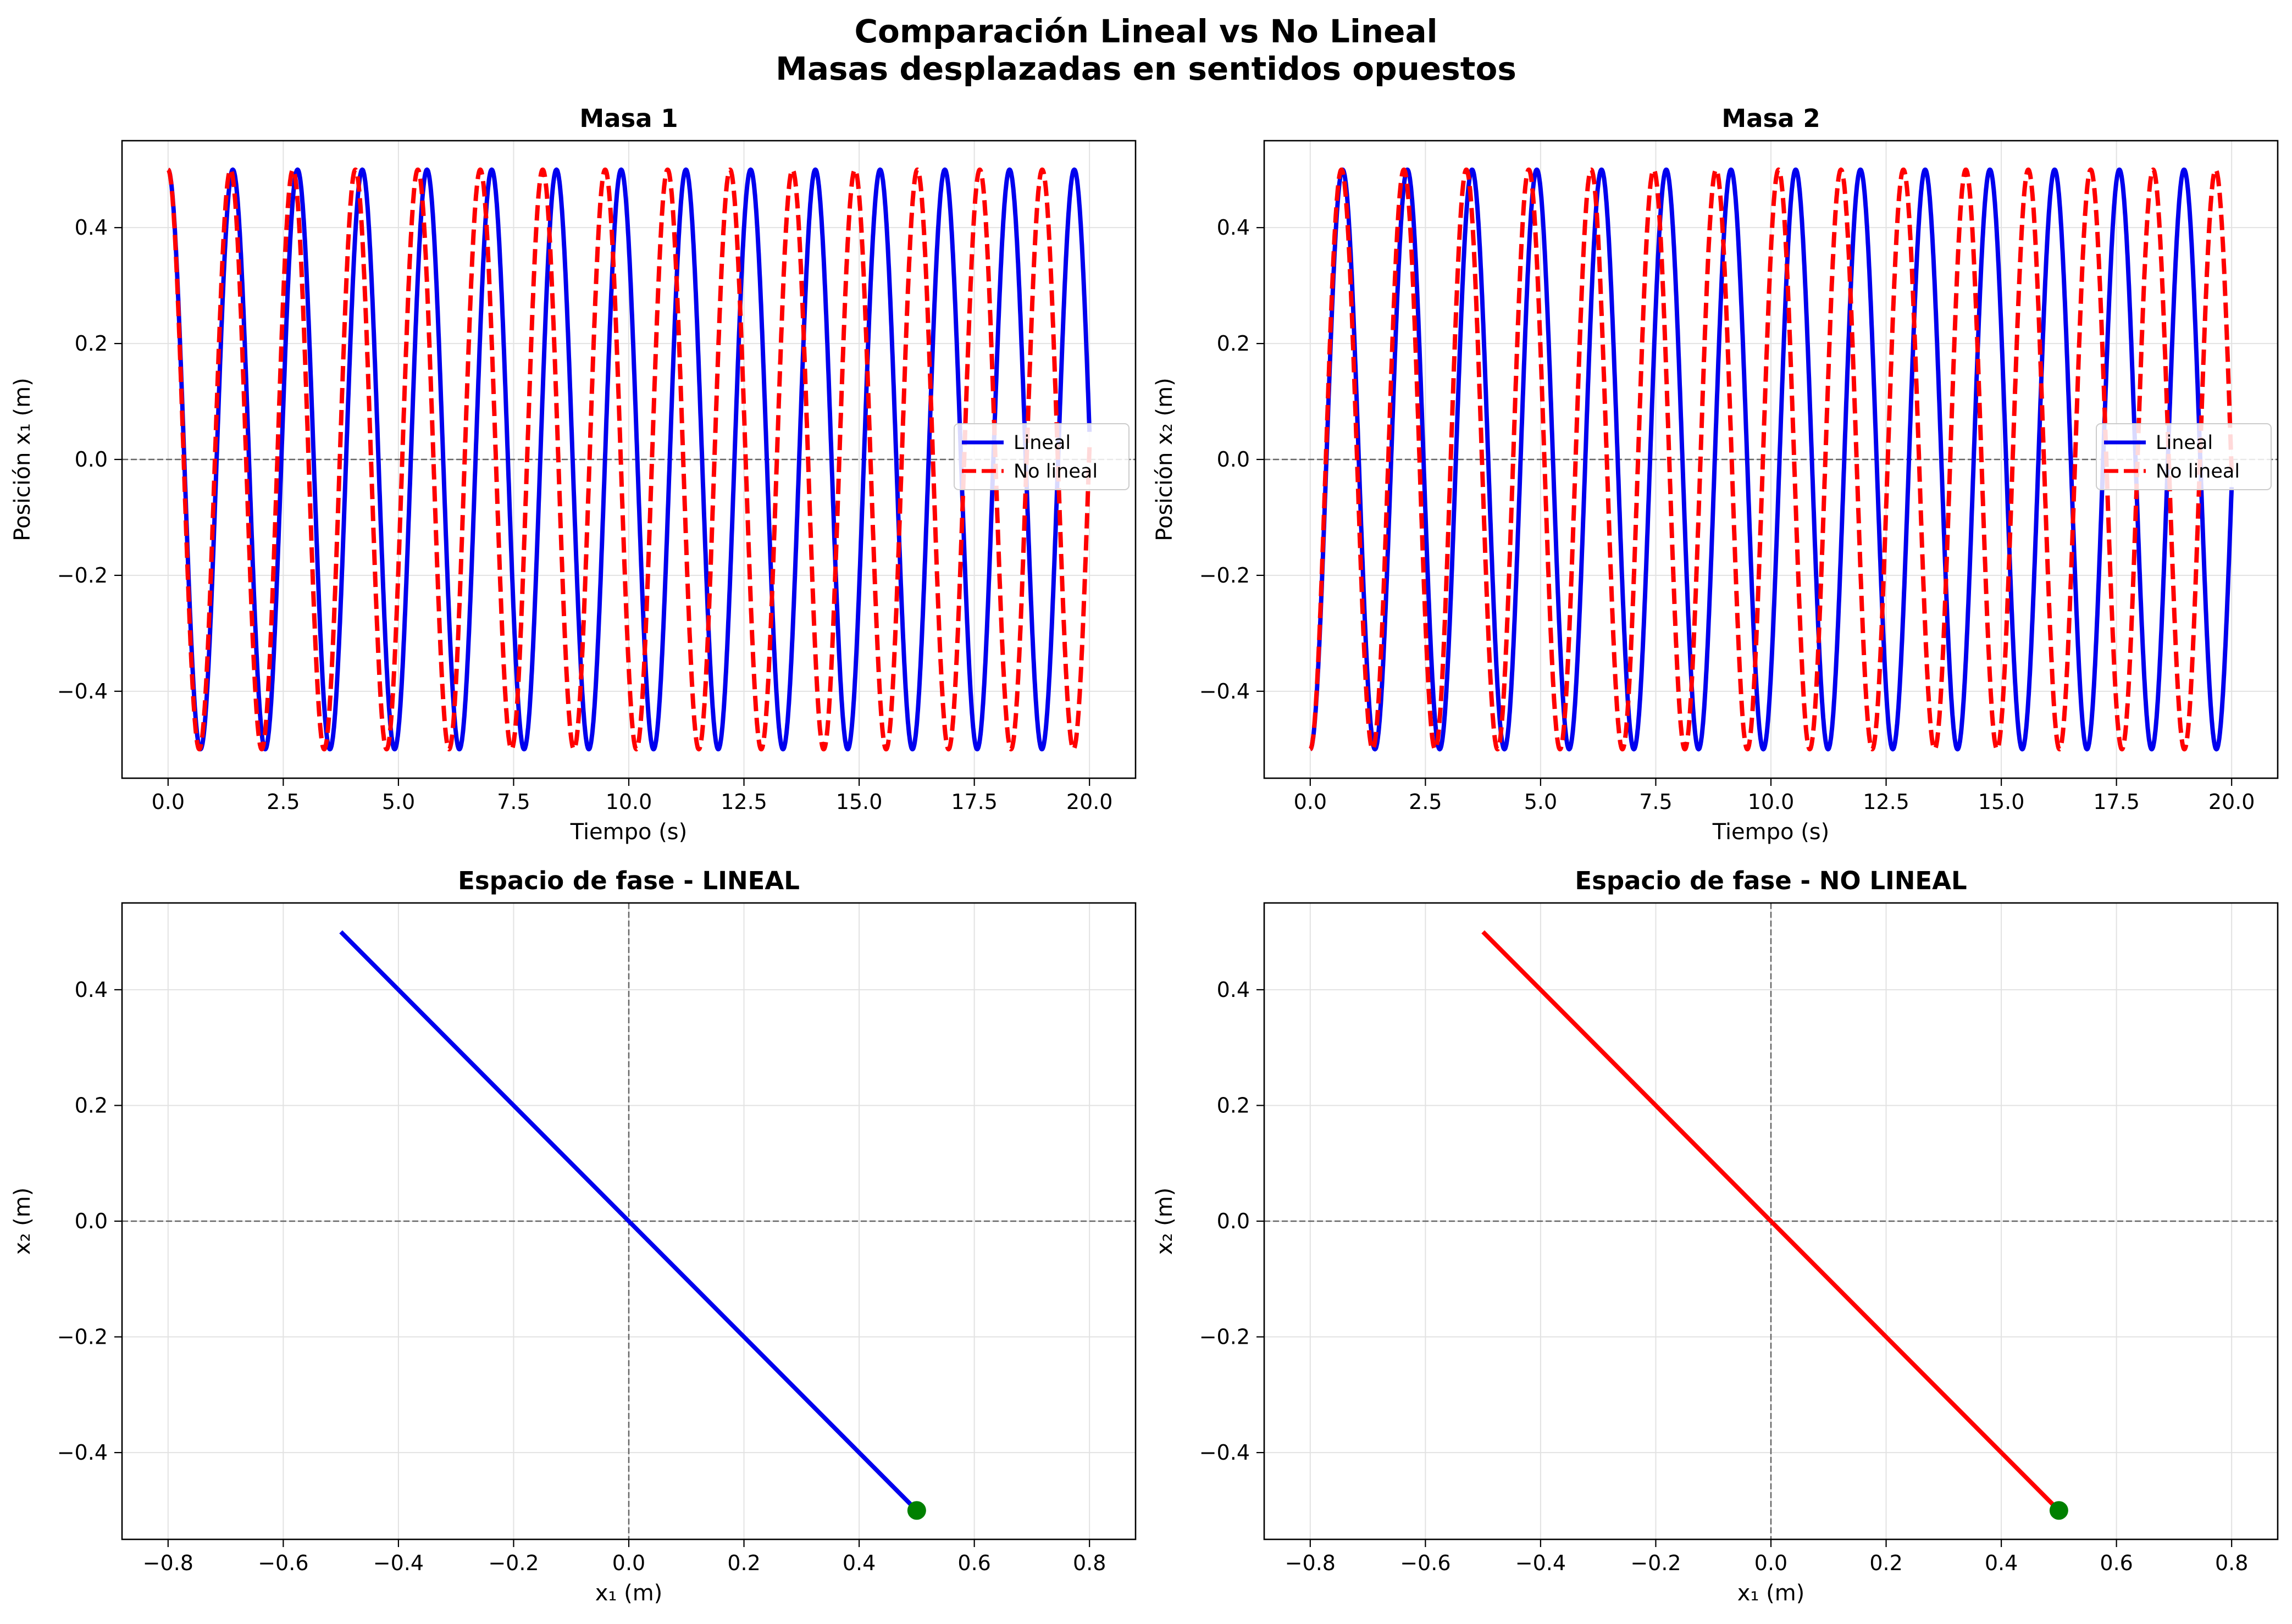 The height and width of the screenshot is (1624, 2292). I want to click on y-axis-label: Posición x₂ (m), so click(1164, 459).